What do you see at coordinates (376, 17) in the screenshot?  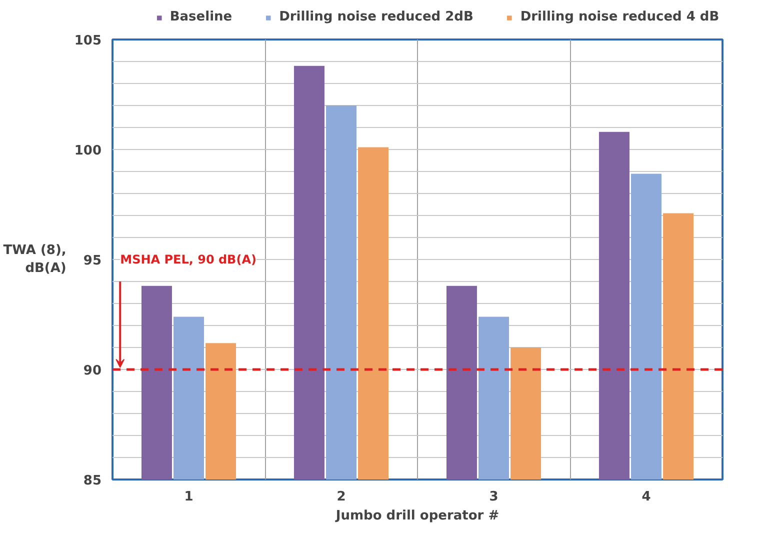 I see `legend-label: Drilling noise reduced 2dB` at bounding box center [376, 17].